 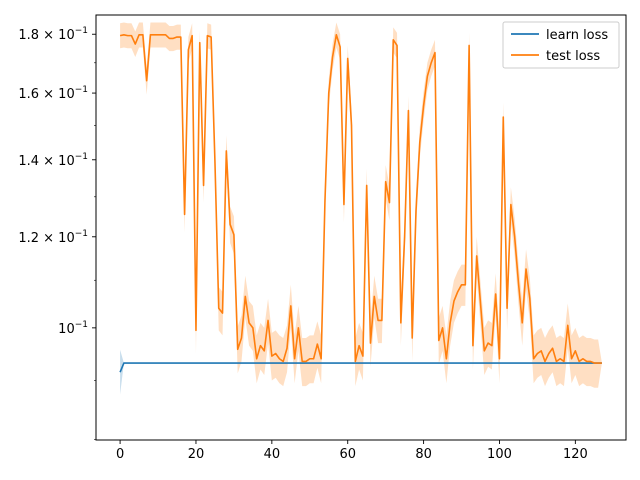 What do you see at coordinates (573, 56) in the screenshot?
I see `legend-label-test-loss: test loss` at bounding box center [573, 56].